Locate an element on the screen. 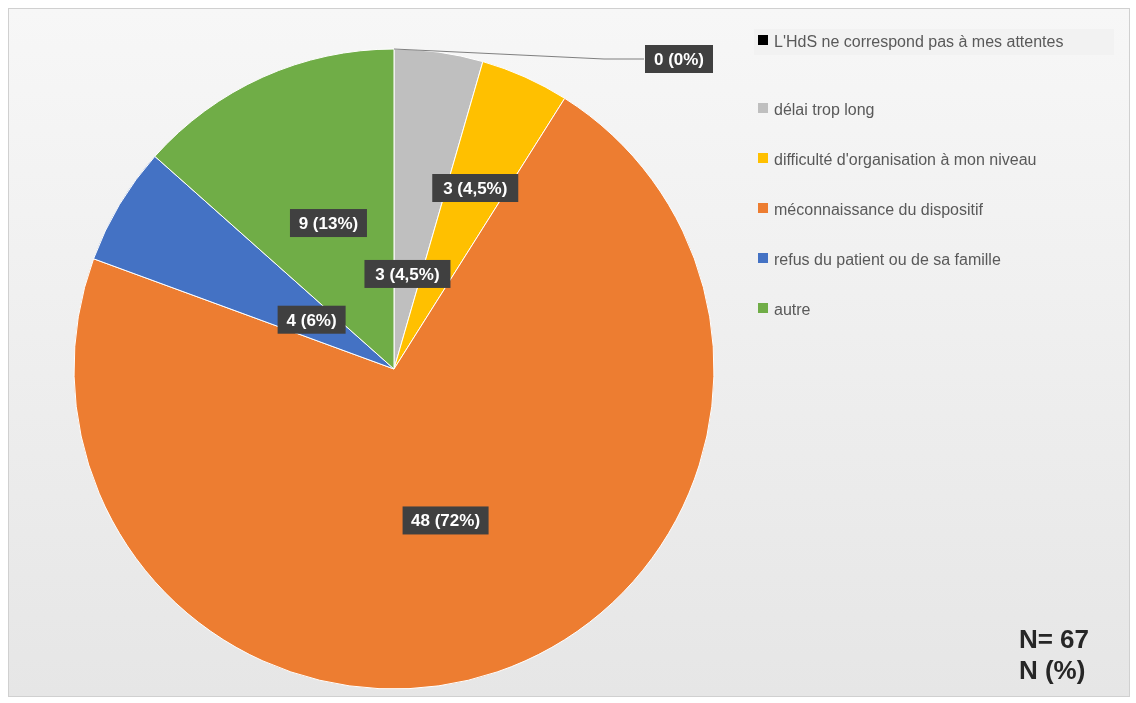 The width and height of the screenshot is (1136, 703). text: N= 67 is located at coordinates (1053, 639).